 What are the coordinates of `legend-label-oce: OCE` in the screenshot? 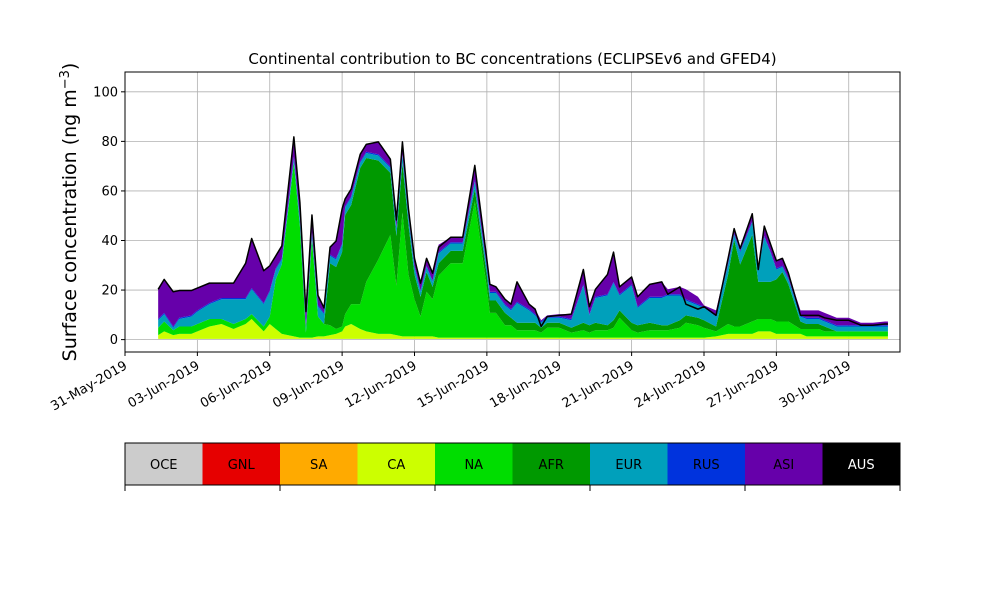 It's located at (164, 465).